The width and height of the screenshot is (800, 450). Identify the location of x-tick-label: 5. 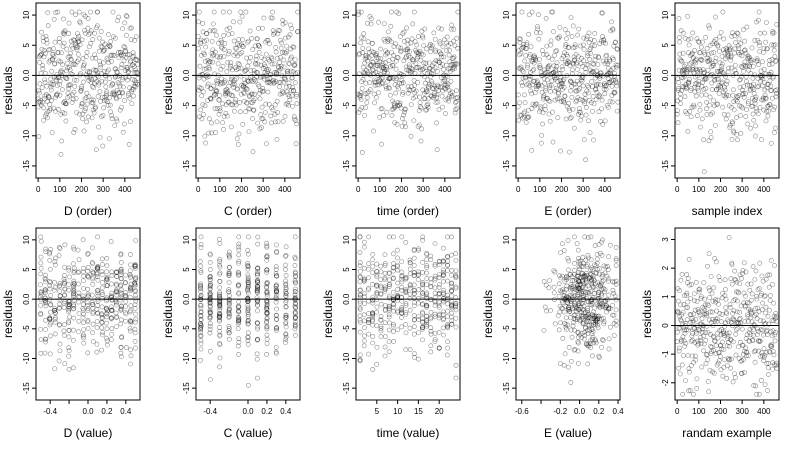
(377, 411).